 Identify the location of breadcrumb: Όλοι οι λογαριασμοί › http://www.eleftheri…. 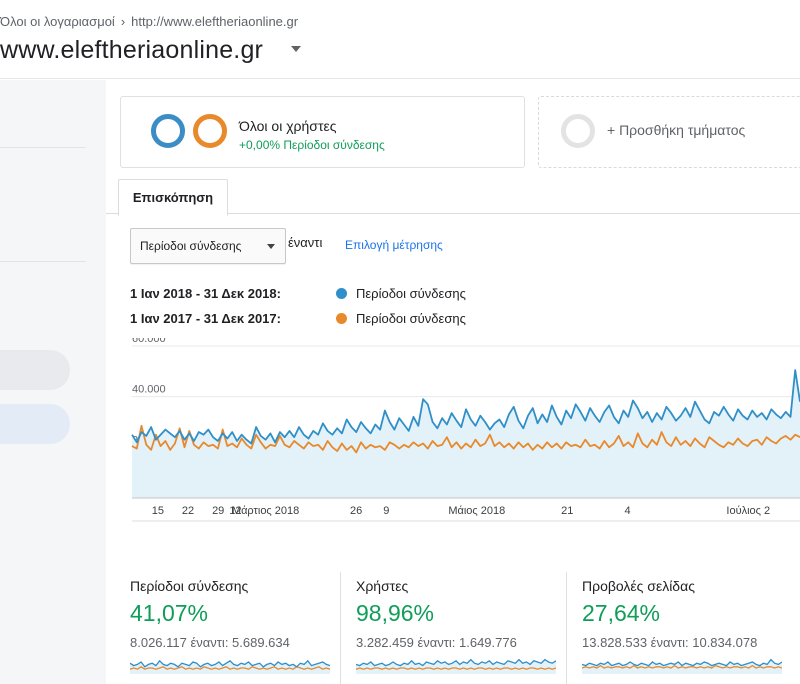
(149, 21).